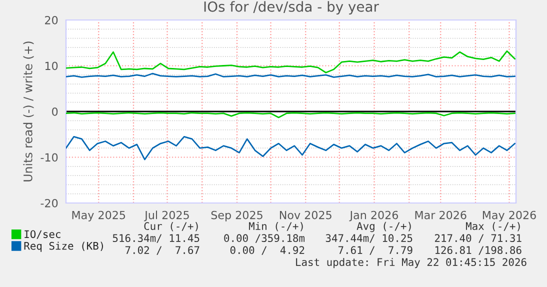 The width and height of the screenshot is (547, 287). Describe the element at coordinates (383, 227) in the screenshot. I see `text: Avg (-/+)` at that location.